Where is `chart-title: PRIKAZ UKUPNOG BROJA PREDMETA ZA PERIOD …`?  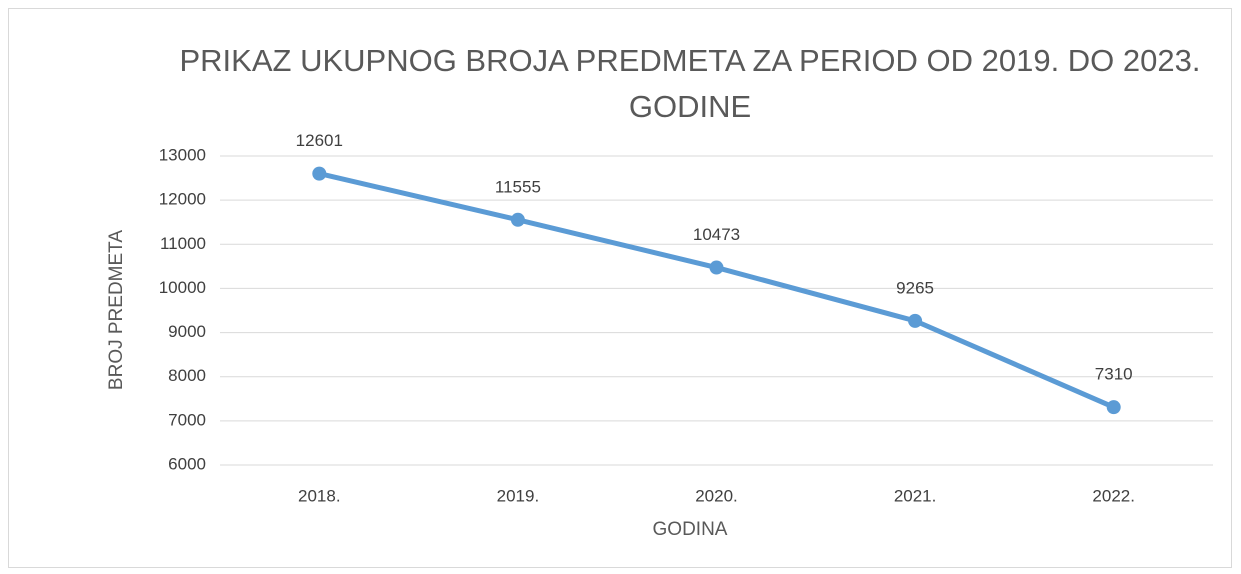
chart-title: PRIKAZ UKUPNOG BROJA PREDMETA ZA PERIOD … is located at coordinates (690, 83).